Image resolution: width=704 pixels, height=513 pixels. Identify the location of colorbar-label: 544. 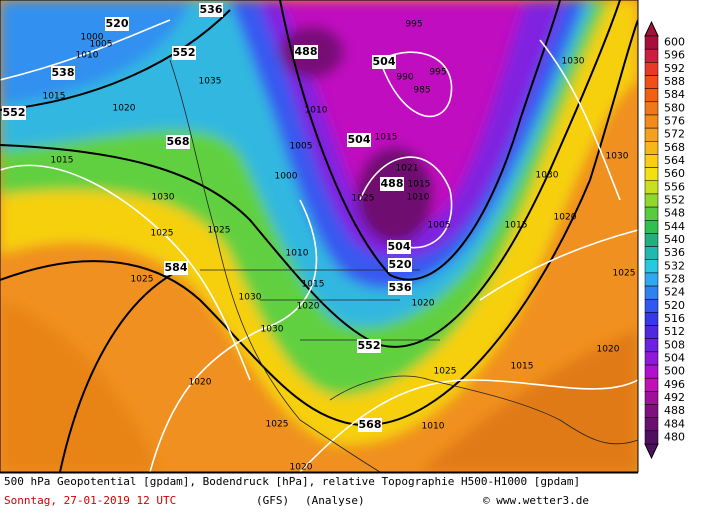
(674, 226).